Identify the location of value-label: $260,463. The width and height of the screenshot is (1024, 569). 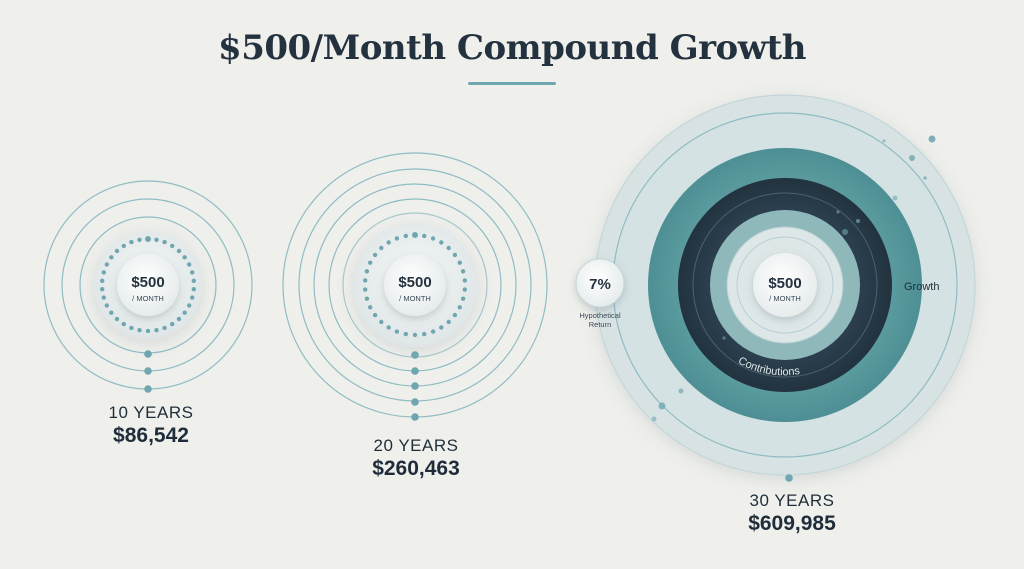
(416, 468).